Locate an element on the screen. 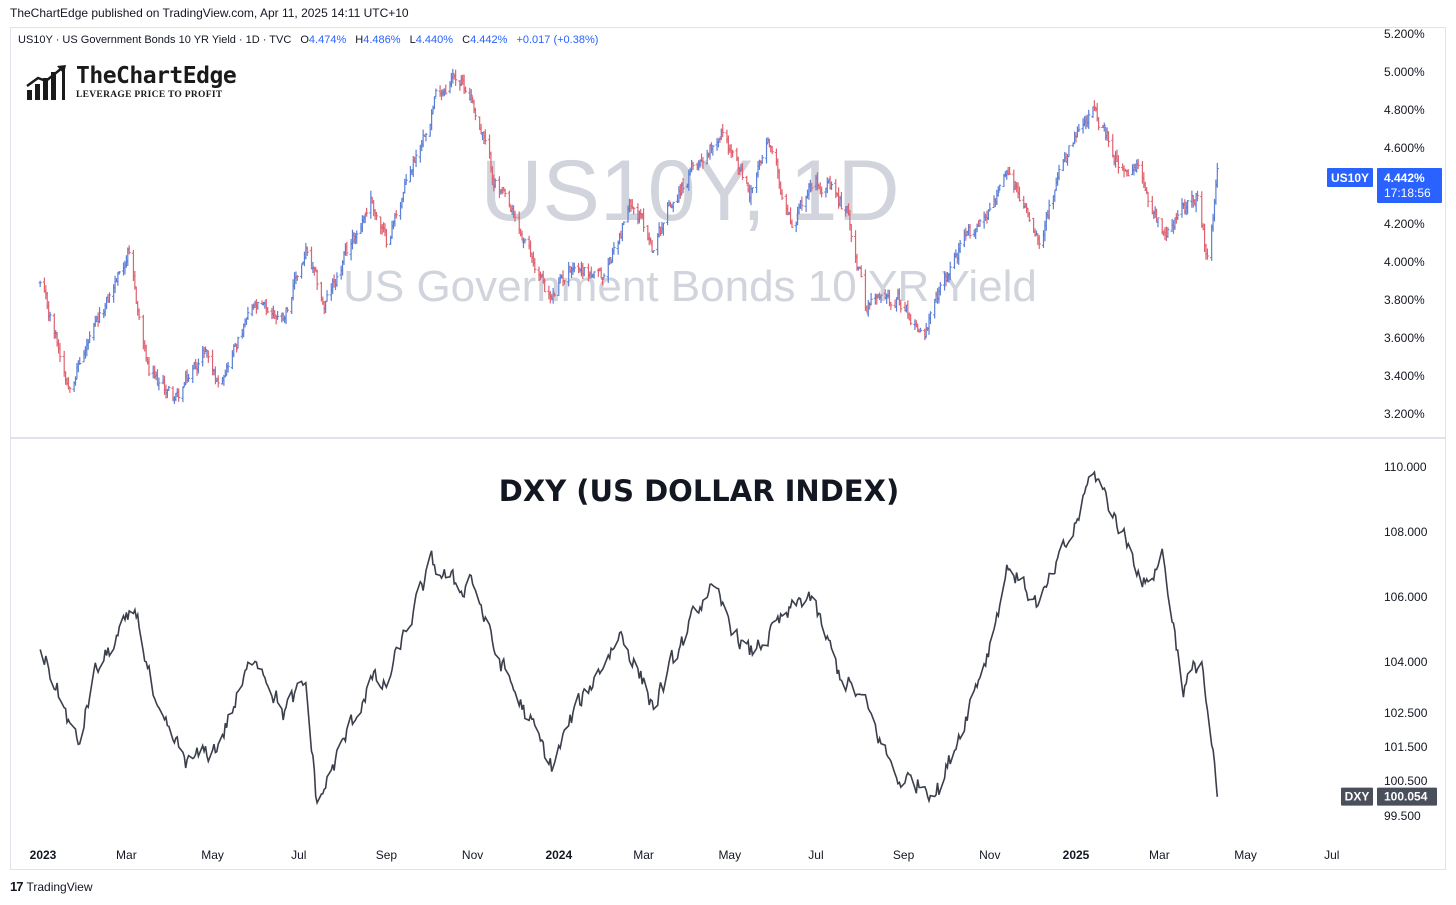  legend-close-label: C is located at coordinates (466, 40).